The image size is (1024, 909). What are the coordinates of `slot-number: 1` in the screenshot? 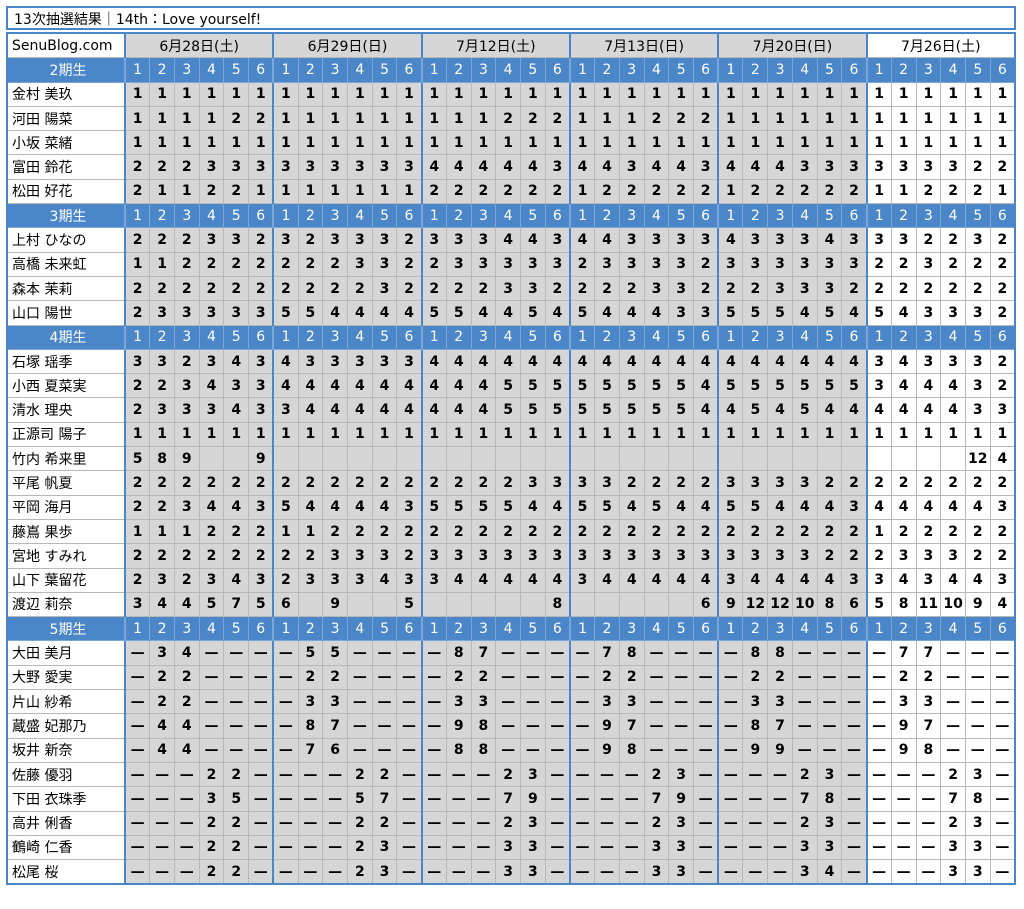 It's located at (582, 629).